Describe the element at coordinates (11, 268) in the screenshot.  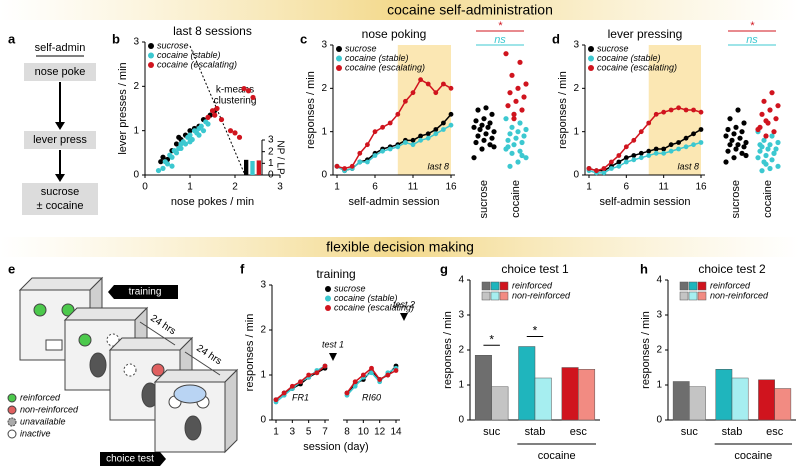
I see `panel-letter: e` at that location.